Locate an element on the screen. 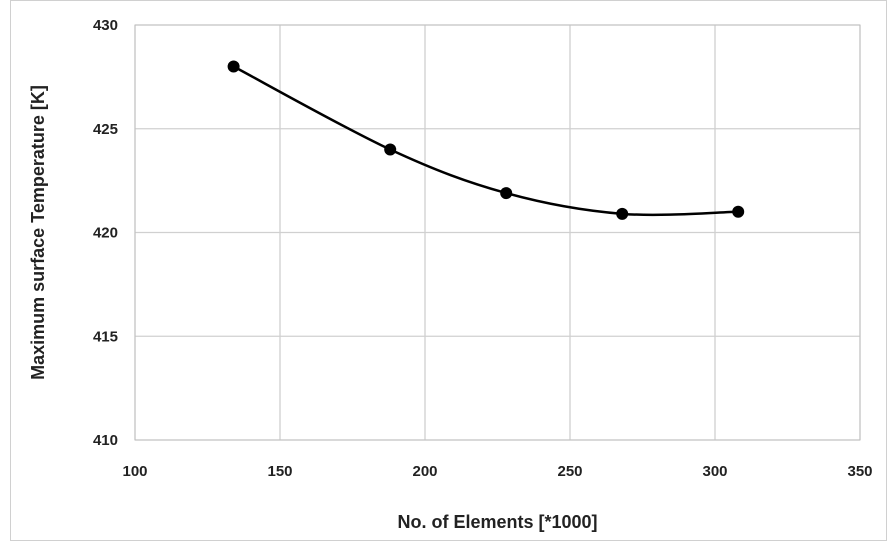  y-tick-labels: 410 415 420 425 430 is located at coordinates (105, 233).